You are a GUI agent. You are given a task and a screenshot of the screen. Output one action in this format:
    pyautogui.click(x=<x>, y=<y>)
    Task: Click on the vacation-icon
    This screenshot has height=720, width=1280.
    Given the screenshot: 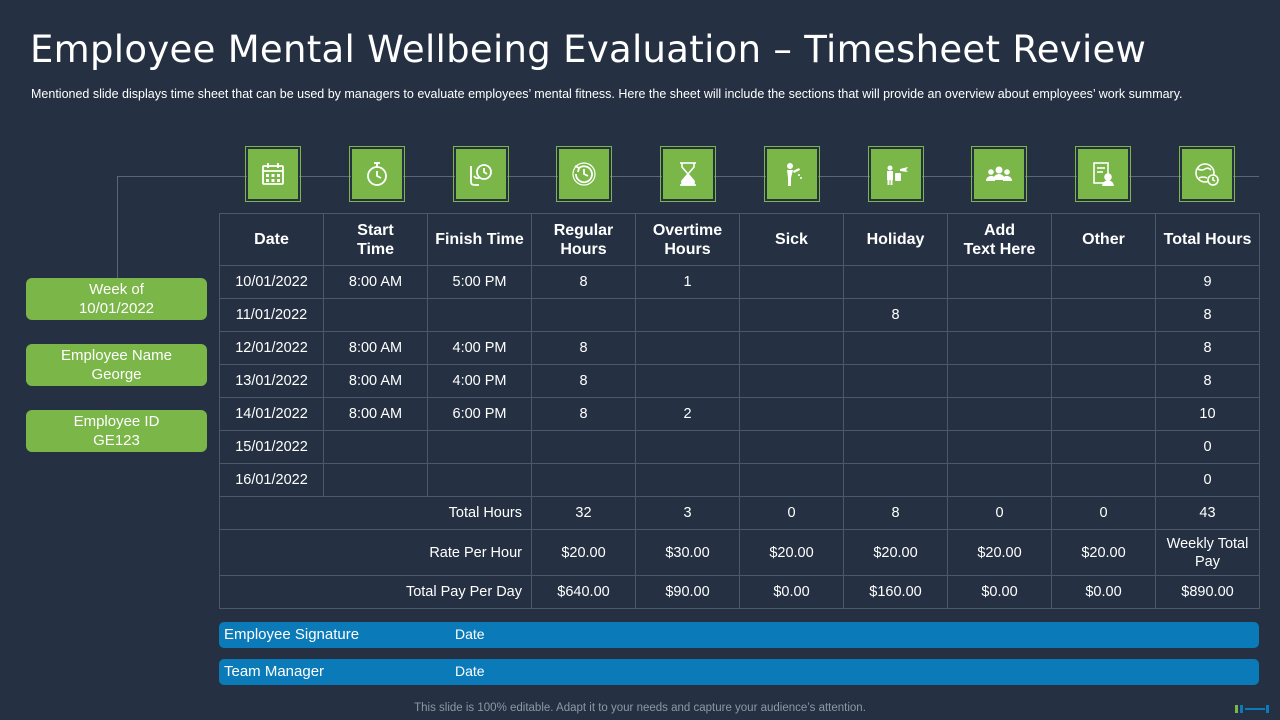 What is the action you would take?
    pyautogui.click(x=896, y=174)
    